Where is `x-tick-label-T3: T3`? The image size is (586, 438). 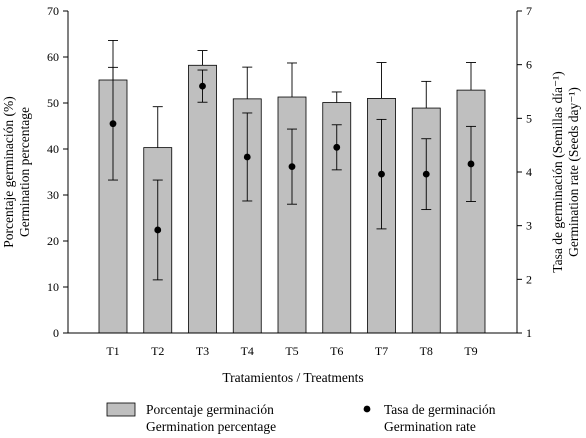 x-tick-label-T3: T3 is located at coordinates (202, 351).